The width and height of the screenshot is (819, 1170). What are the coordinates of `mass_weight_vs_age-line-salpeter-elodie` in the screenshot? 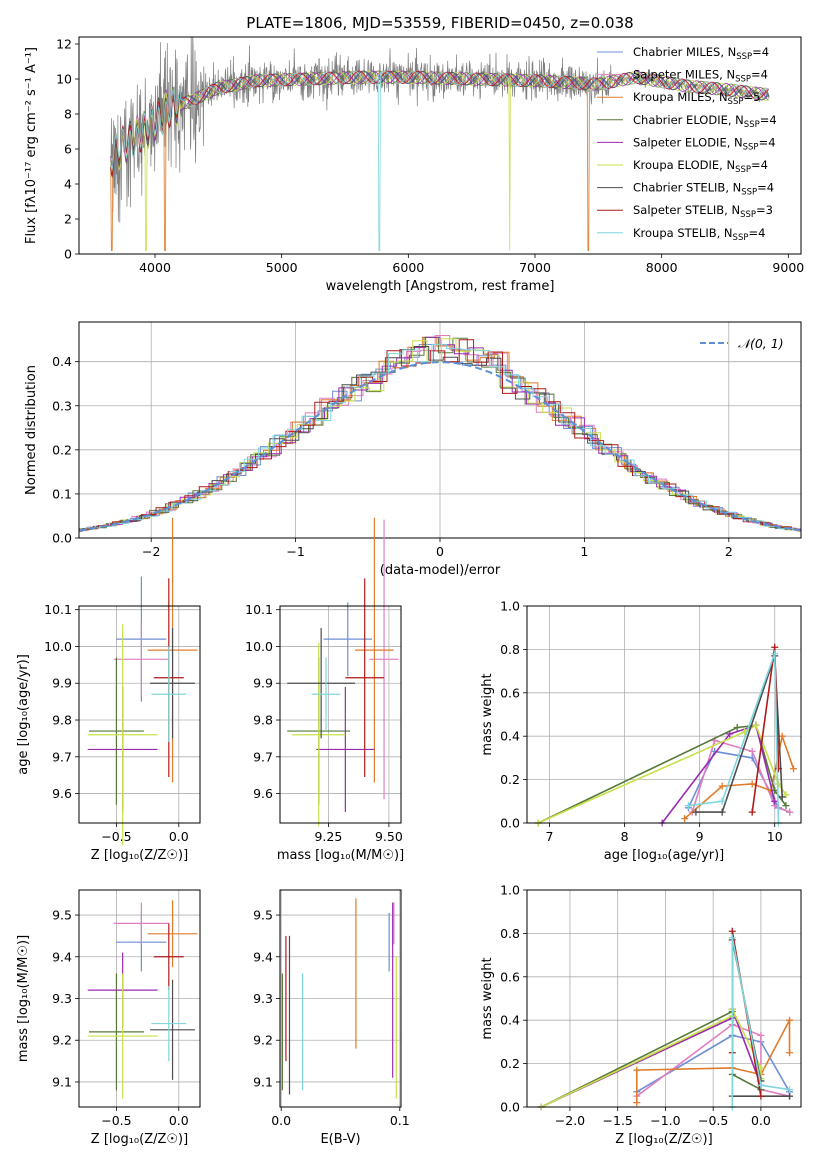 It's located at (718, 774).